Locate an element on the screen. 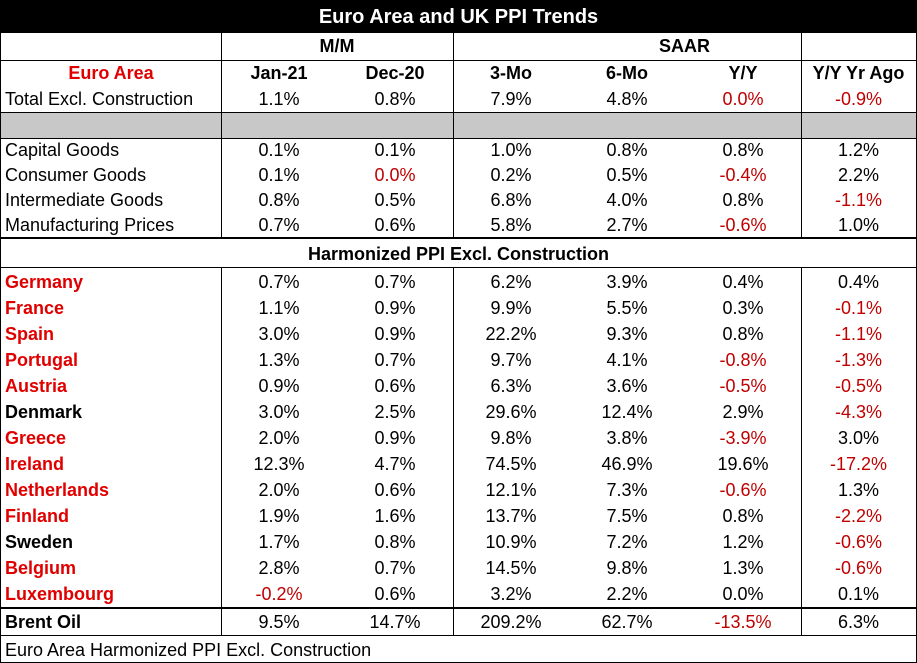 The image size is (917, 663). column-header: Y/Y is located at coordinates (743, 73).